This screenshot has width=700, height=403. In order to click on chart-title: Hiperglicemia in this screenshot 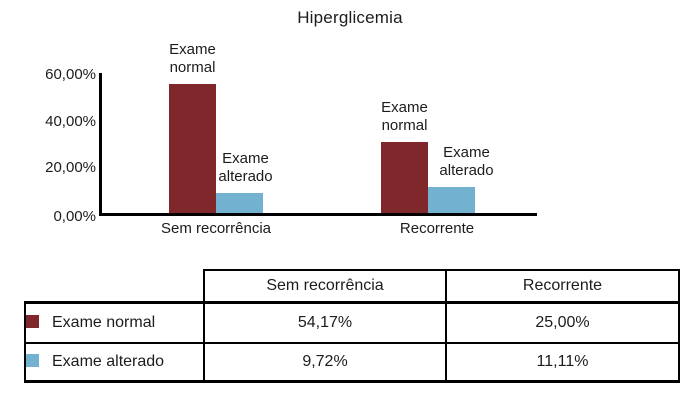, I will do `click(350, 17)`.